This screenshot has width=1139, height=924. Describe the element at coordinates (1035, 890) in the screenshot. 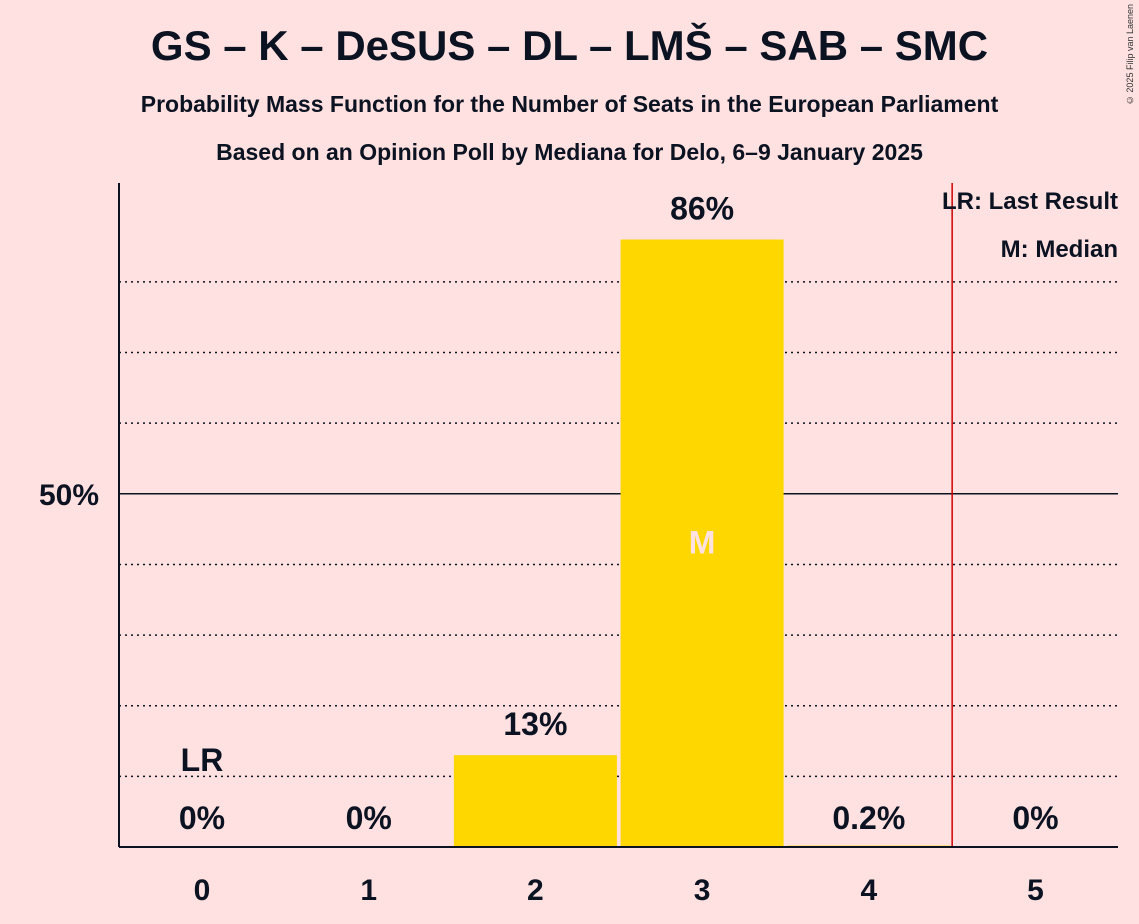

I see `x-tick-label-5: 5` at that location.